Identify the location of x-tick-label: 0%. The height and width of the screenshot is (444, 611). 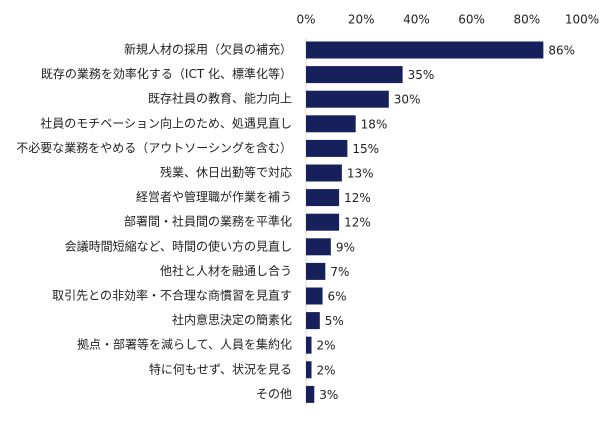
(305, 20).